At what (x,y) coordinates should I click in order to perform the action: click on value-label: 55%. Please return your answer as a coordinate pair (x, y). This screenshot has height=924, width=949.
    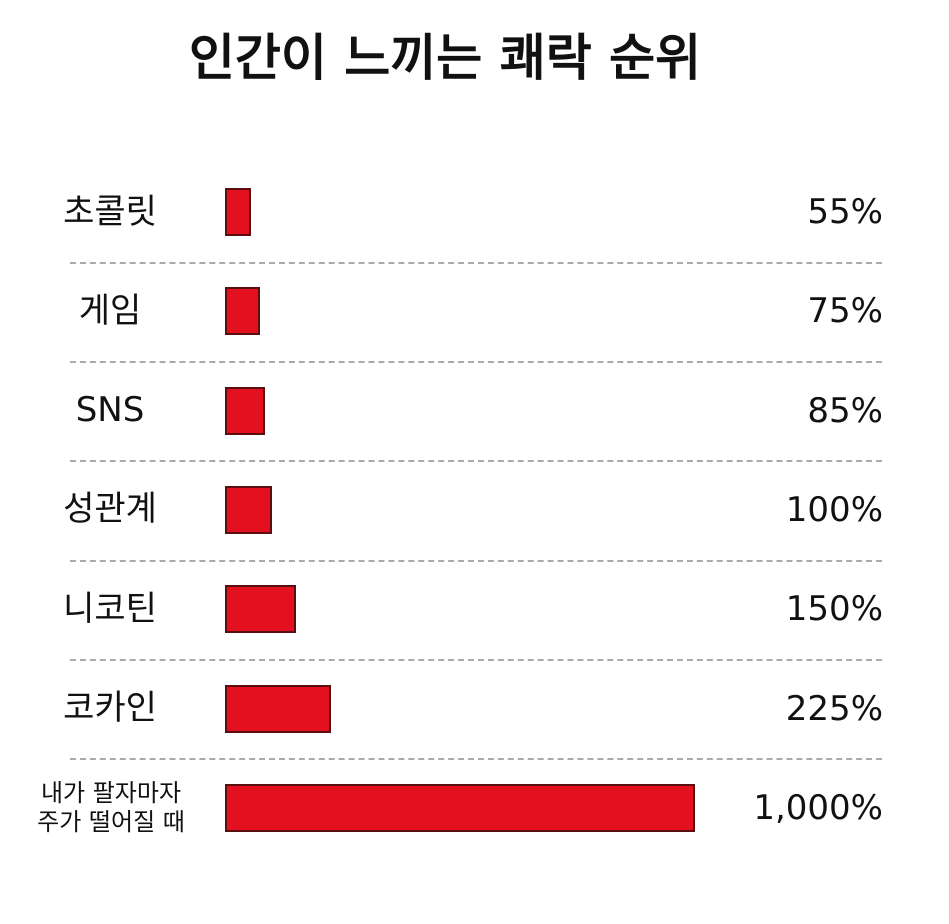
    Looking at the image, I should click on (845, 212).